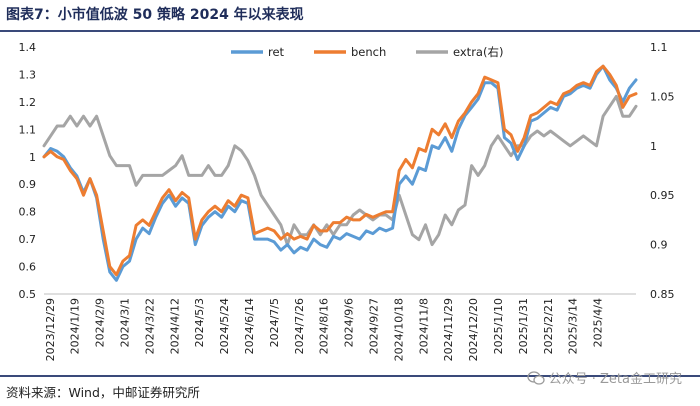 This screenshot has height=406, width=700. Describe the element at coordinates (662, 171) in the screenshot. I see `right-axis: 1.1 1.05 1 0.95 0.9 0.85` at that location.